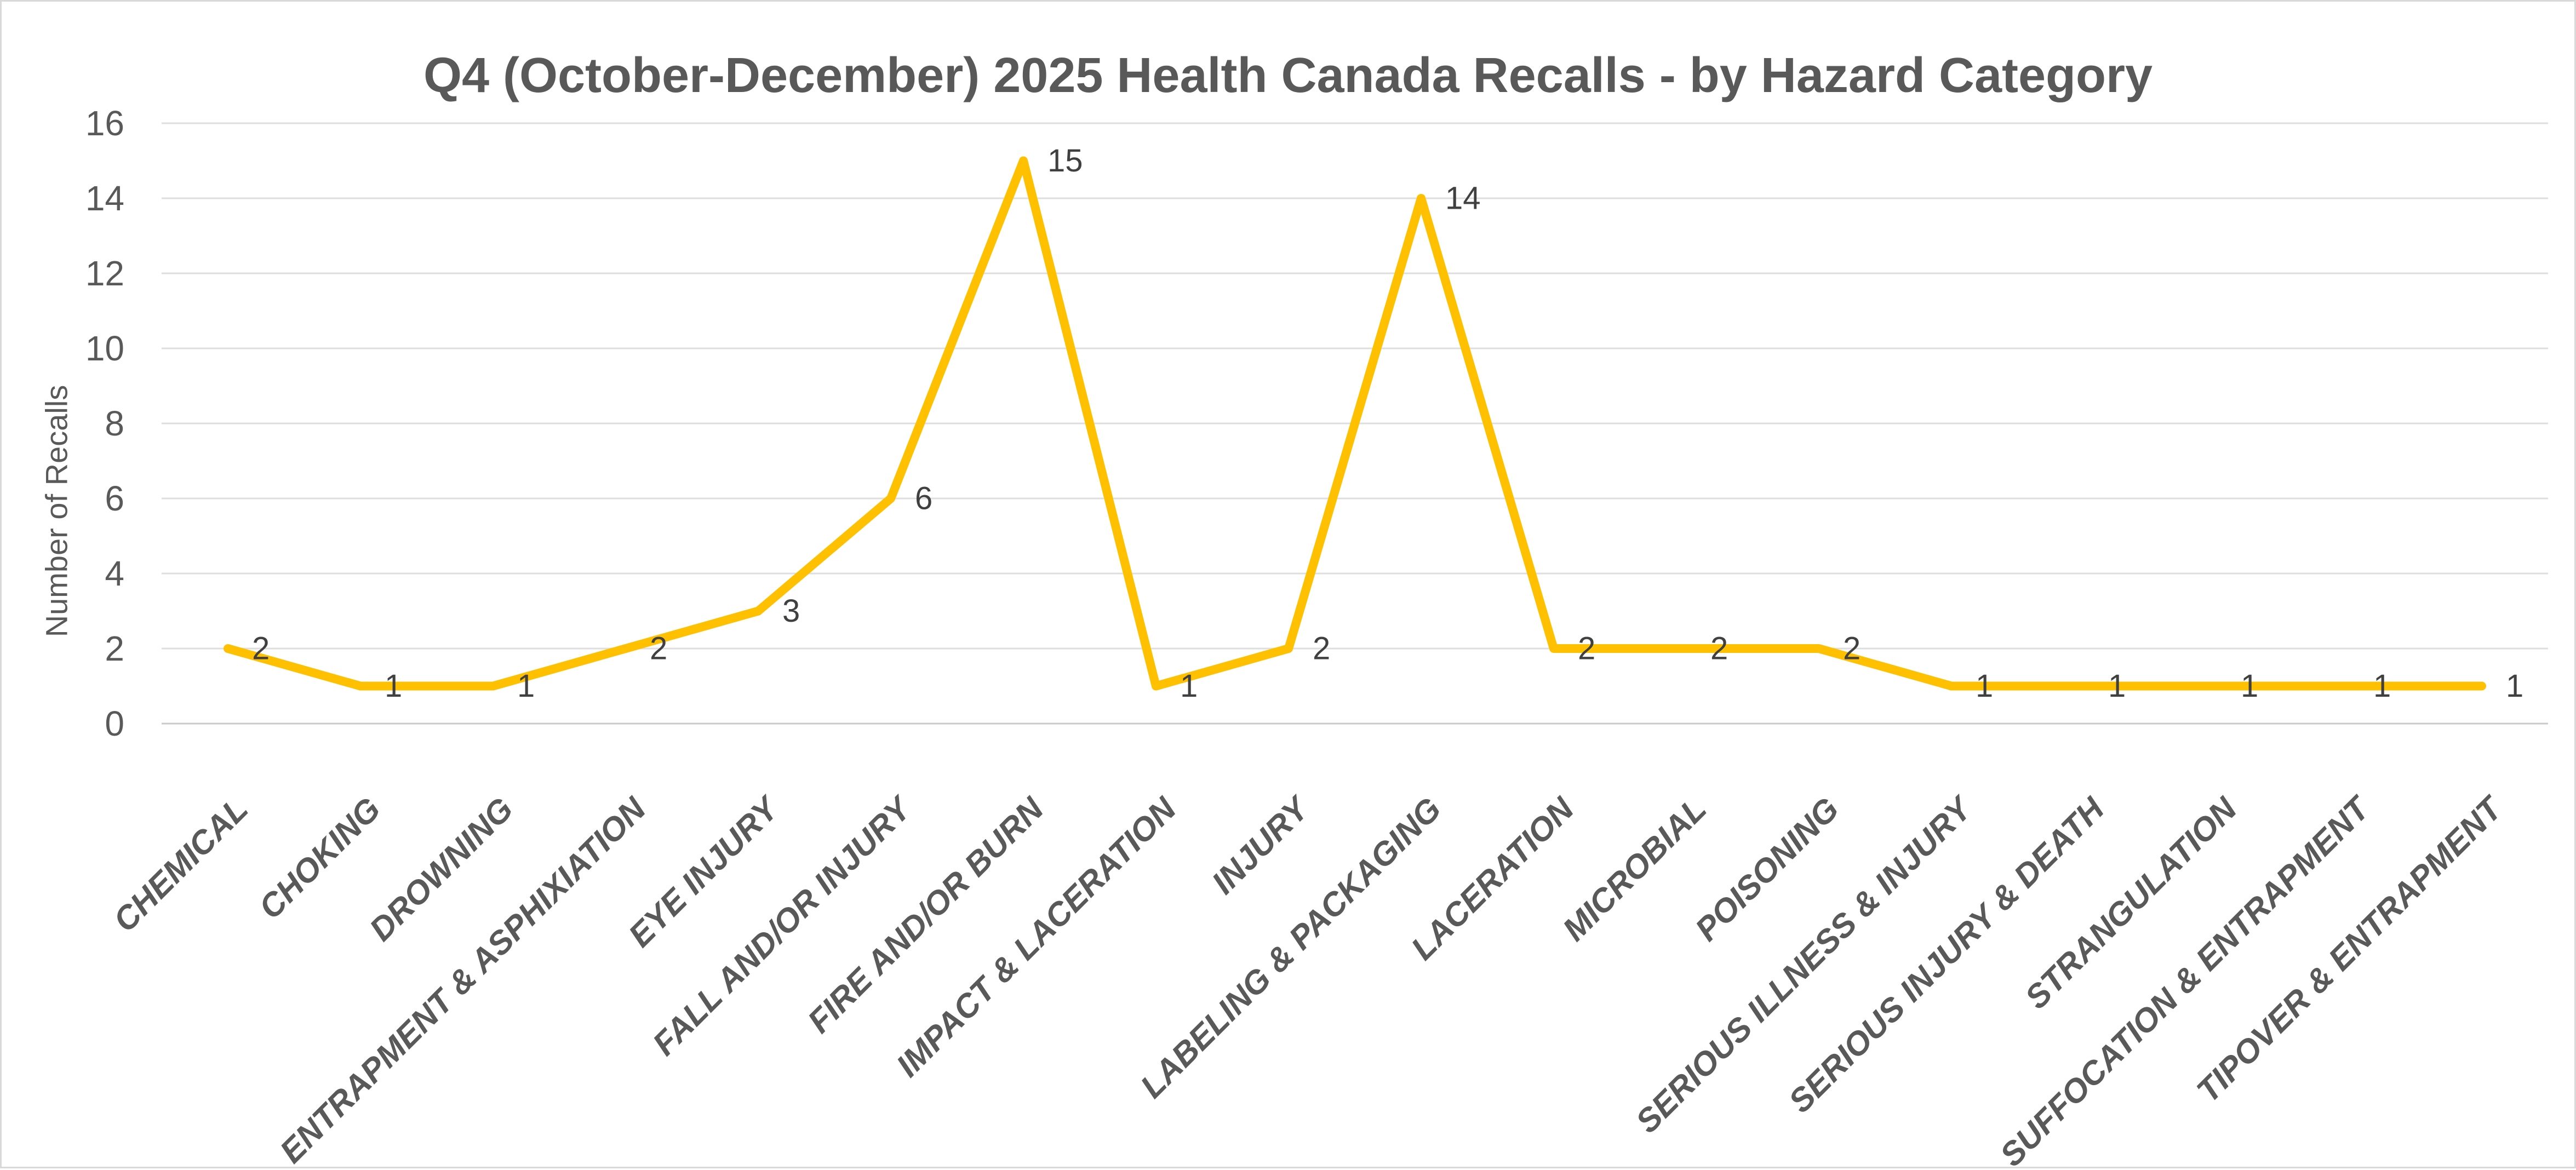 This screenshot has height=1170, width=2576. Describe the element at coordinates (526, 686) in the screenshot. I see `data-label-2: 1` at that location.